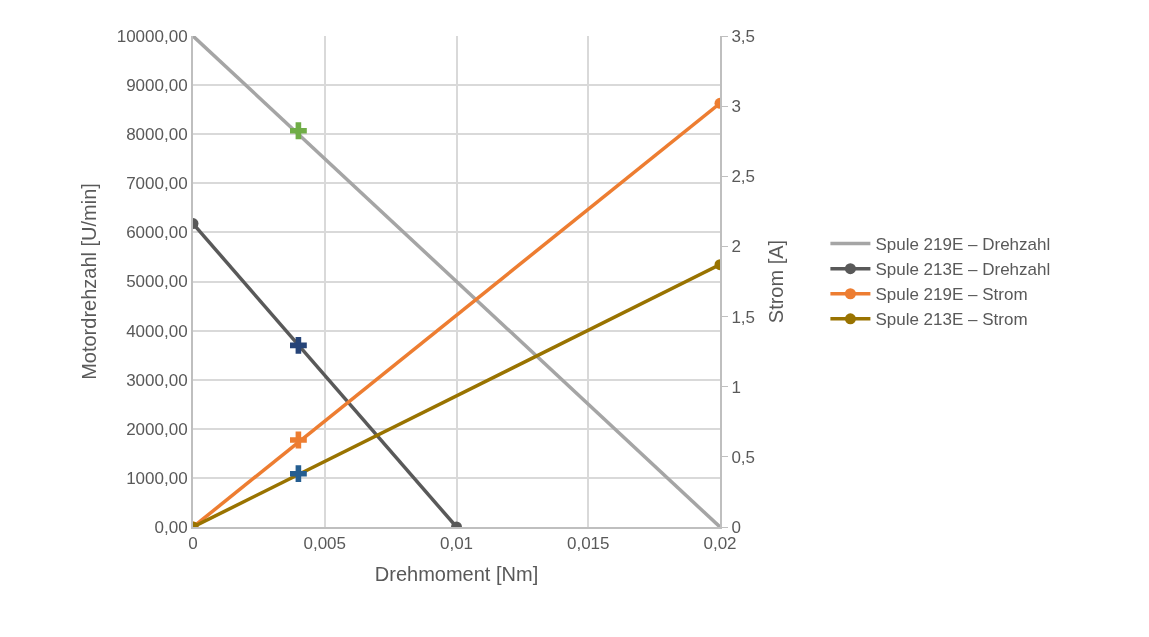 The height and width of the screenshot is (637, 1149). I want to click on x-tick-label: 0,005, so click(325, 544).